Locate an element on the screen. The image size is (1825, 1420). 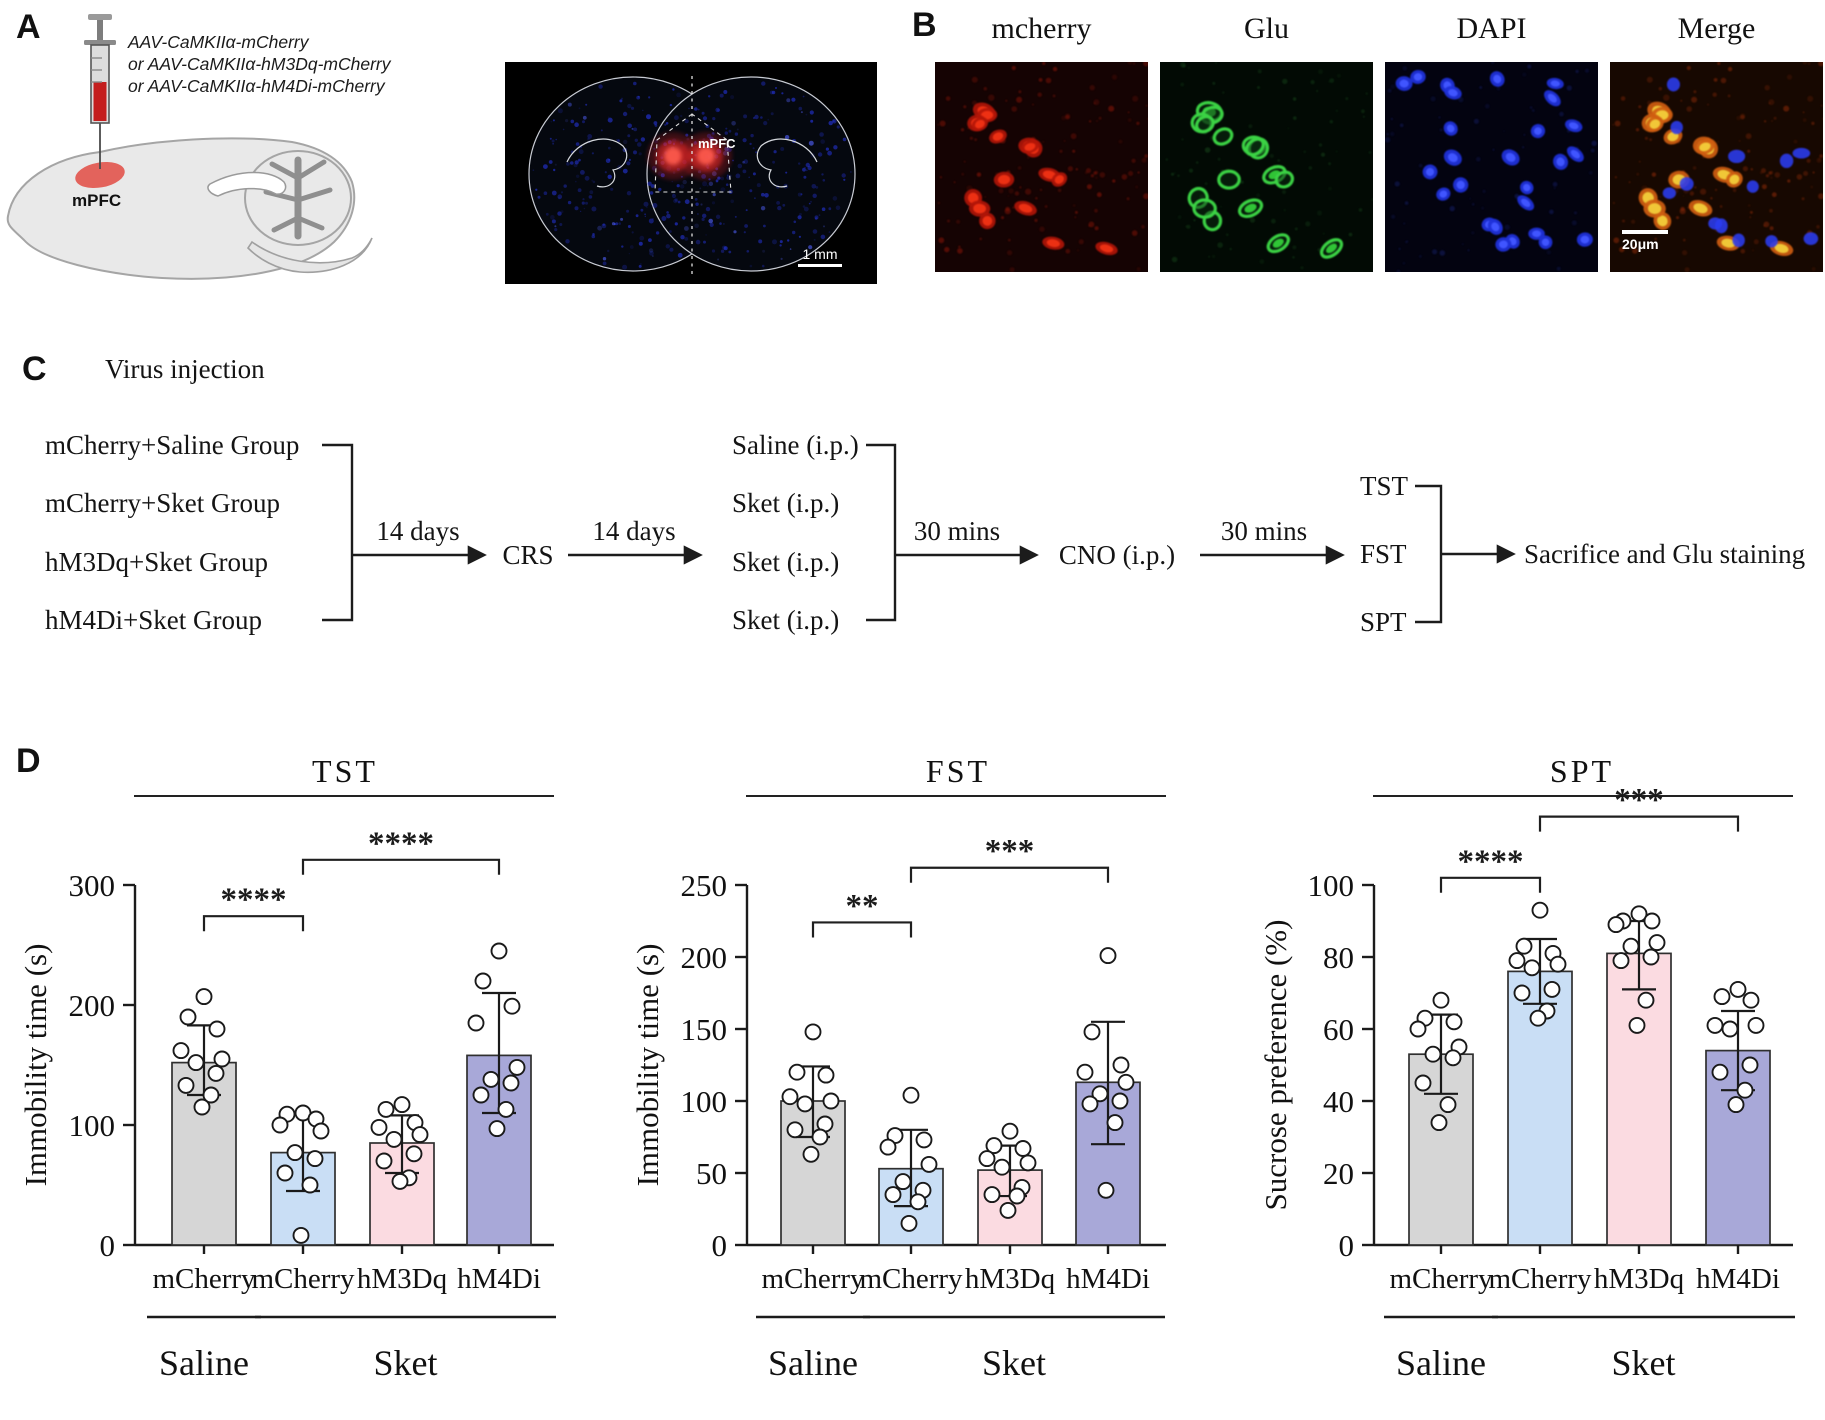
red-core is located at coordinates (706, 156).